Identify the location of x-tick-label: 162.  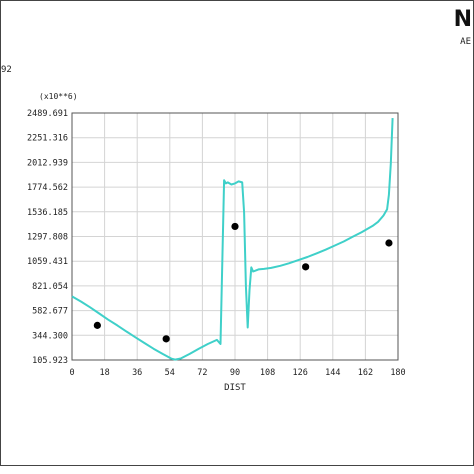
(365, 373).